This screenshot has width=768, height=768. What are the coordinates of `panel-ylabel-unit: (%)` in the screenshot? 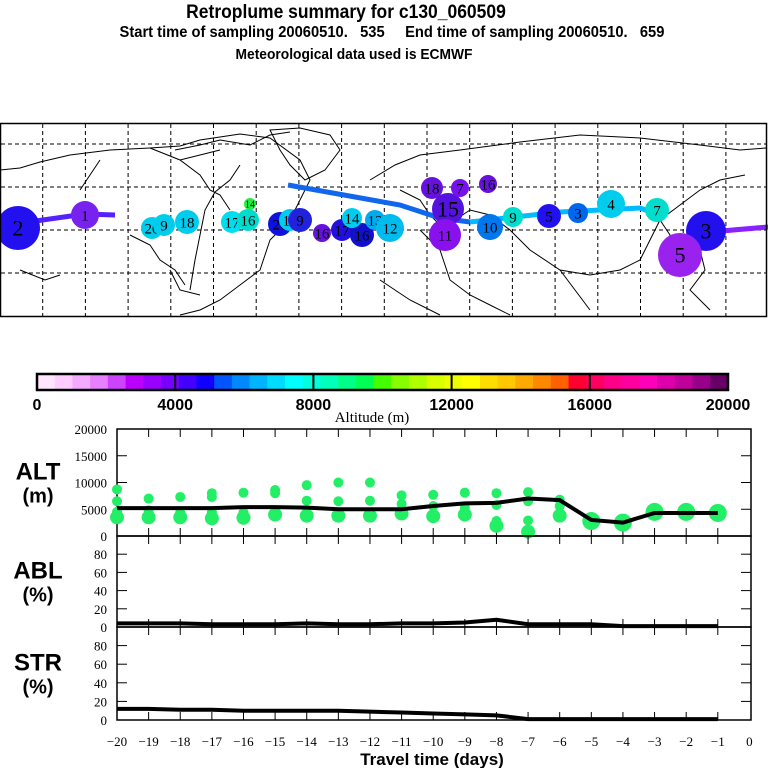 It's located at (37, 688).